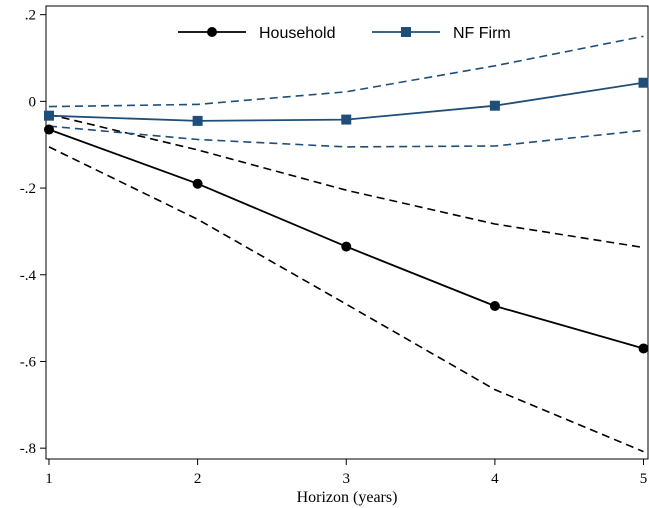 This screenshot has width=649, height=508. Describe the element at coordinates (347, 497) in the screenshot. I see `x-axis-title: Horizon (years)` at that location.